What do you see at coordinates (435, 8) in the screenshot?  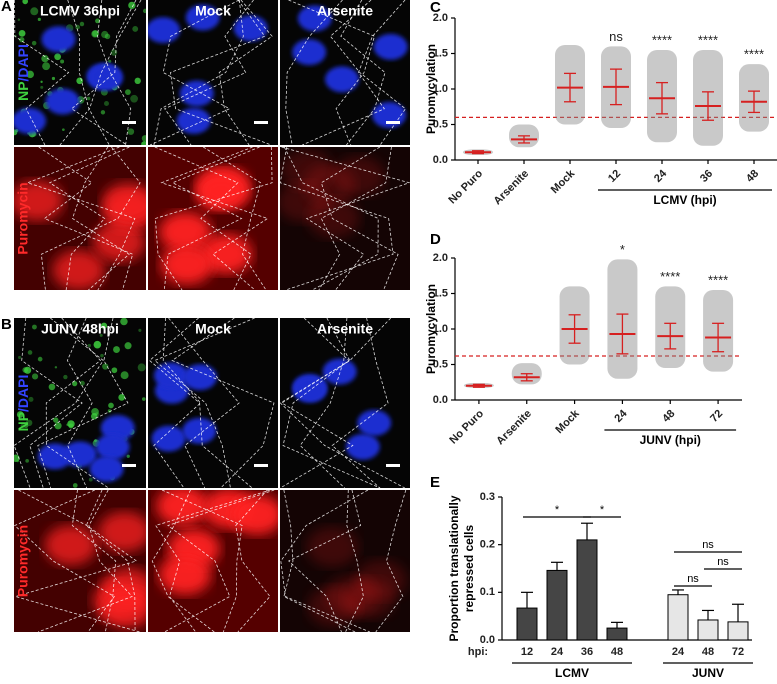 I see `chart-letter: C` at bounding box center [435, 8].